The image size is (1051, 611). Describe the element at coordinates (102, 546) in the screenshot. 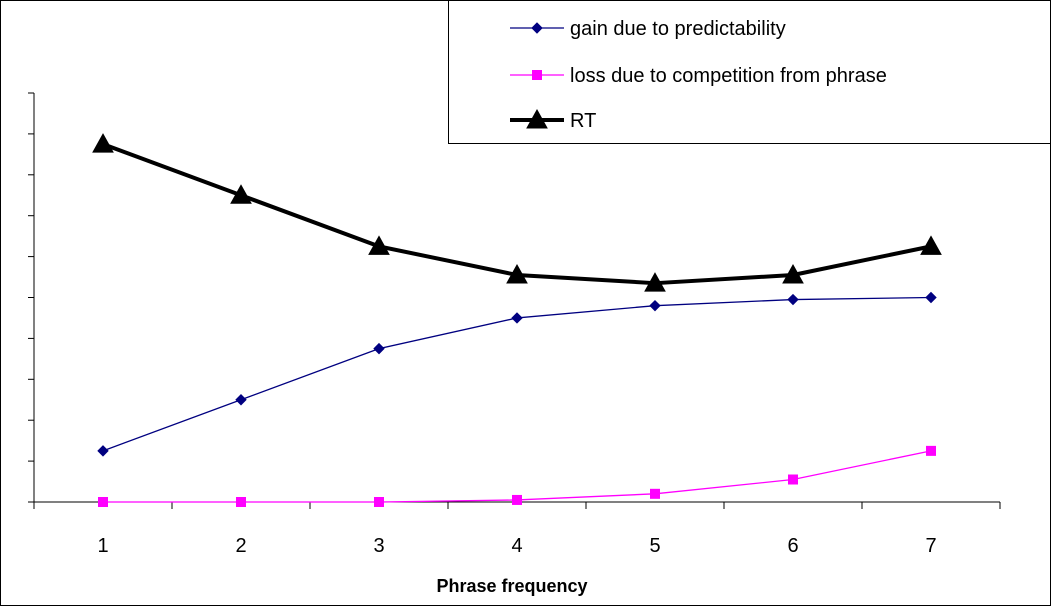

I see `x-tick-label: 1` at that location.